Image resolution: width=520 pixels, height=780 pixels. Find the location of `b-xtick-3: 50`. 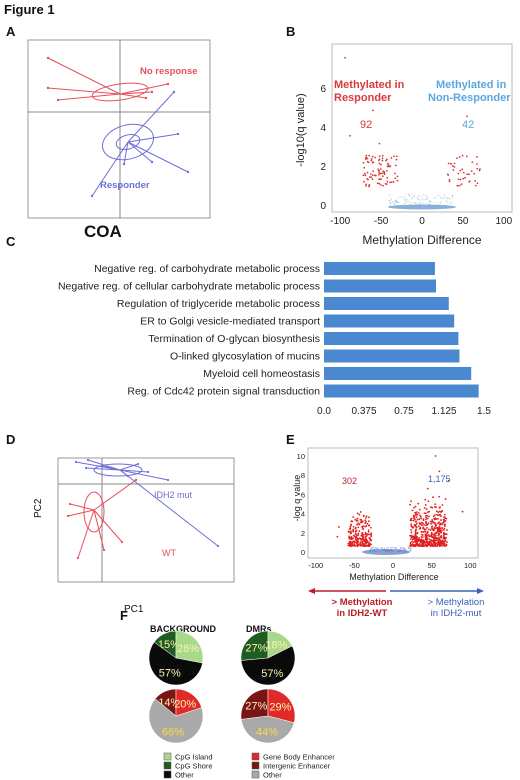

b-xtick-3: 50 is located at coordinates (463, 221).